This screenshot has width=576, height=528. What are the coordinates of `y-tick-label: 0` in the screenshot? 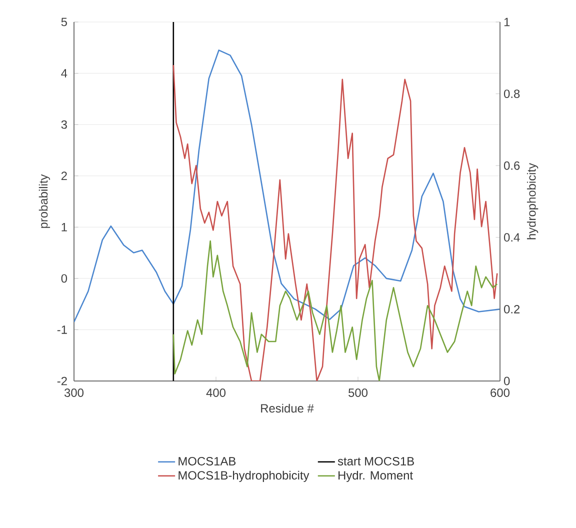 It's located at (64, 278).